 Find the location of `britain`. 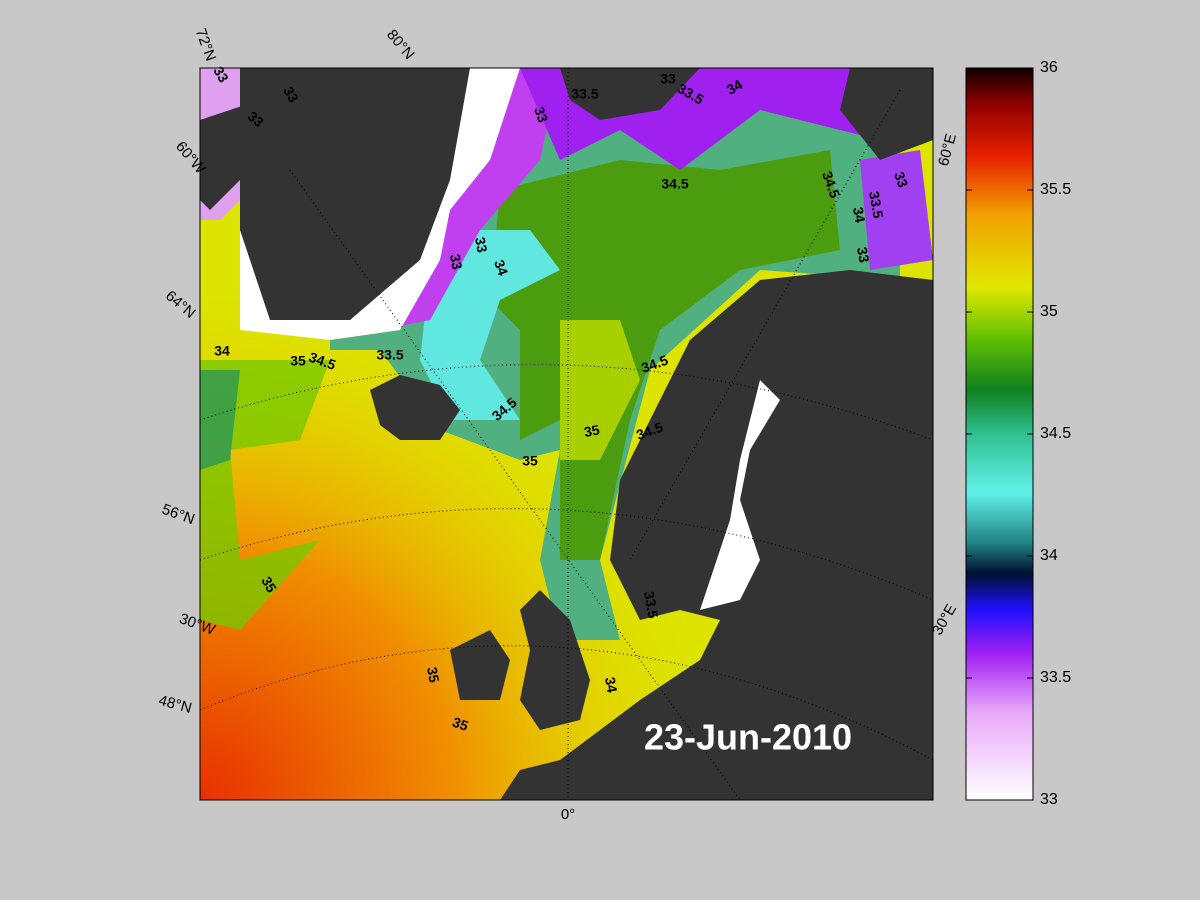

britain is located at coordinates (555, 660).